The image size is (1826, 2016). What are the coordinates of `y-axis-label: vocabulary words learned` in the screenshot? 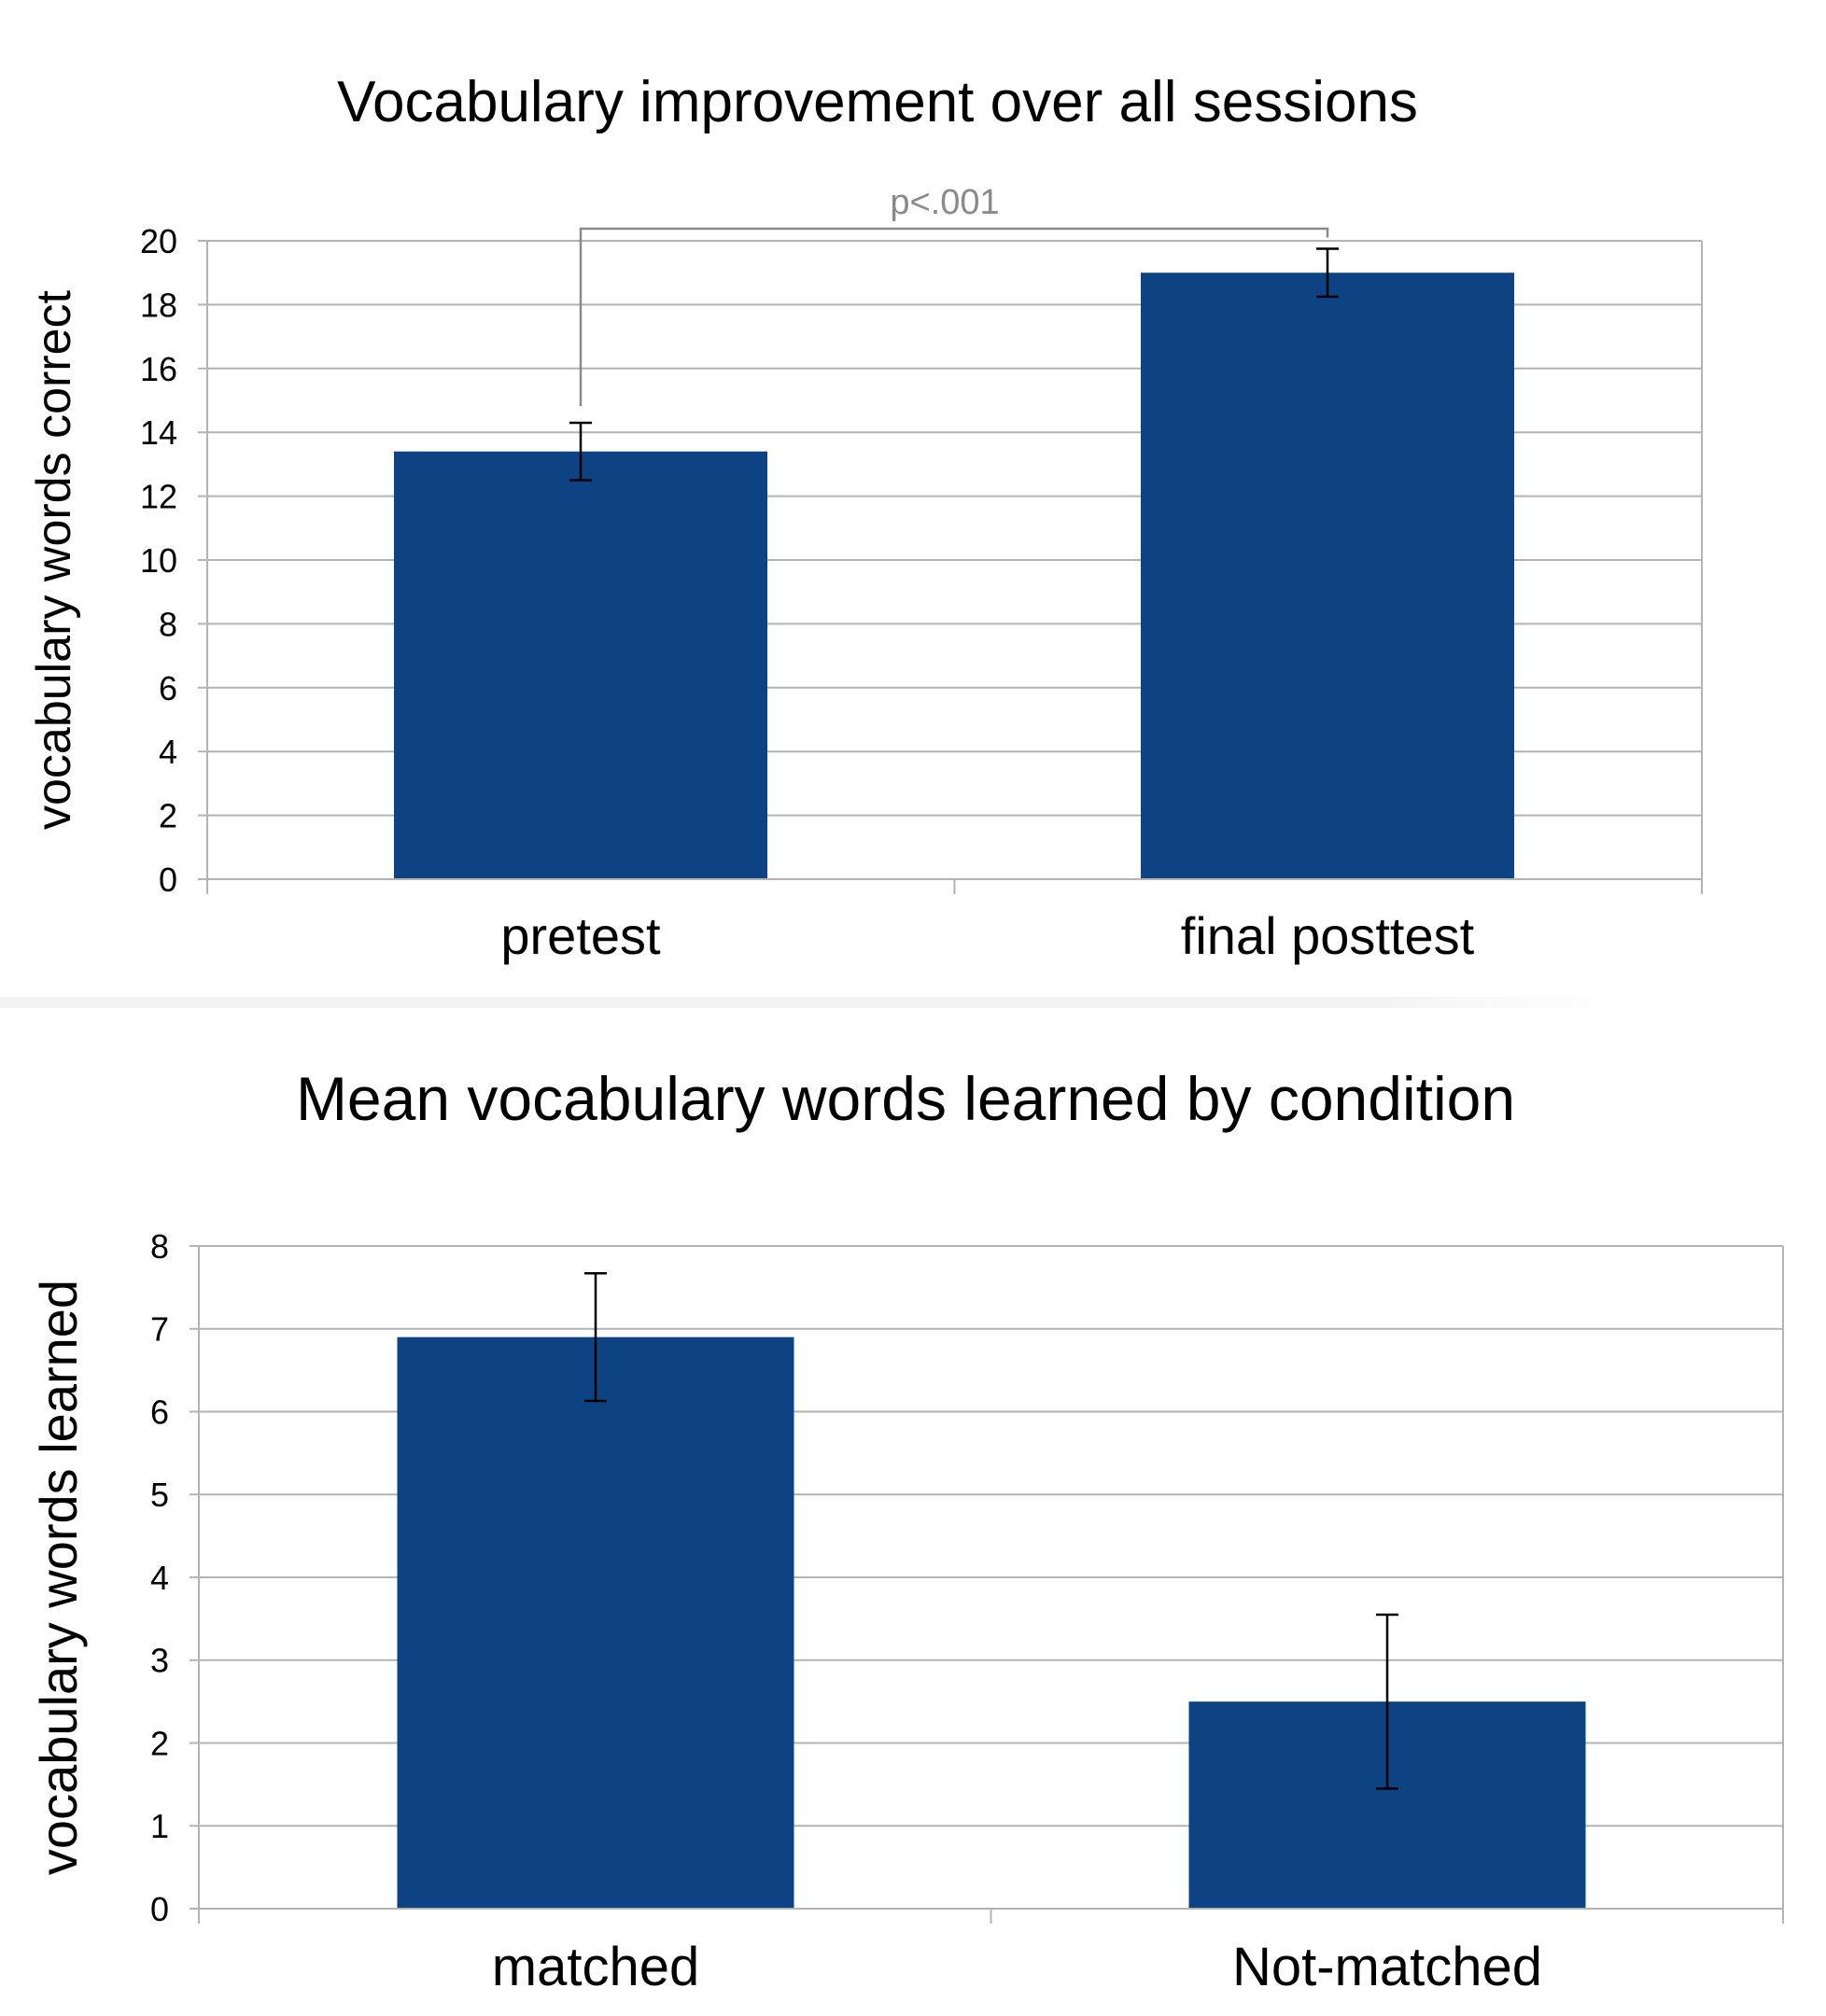 It's located at (58, 1577).